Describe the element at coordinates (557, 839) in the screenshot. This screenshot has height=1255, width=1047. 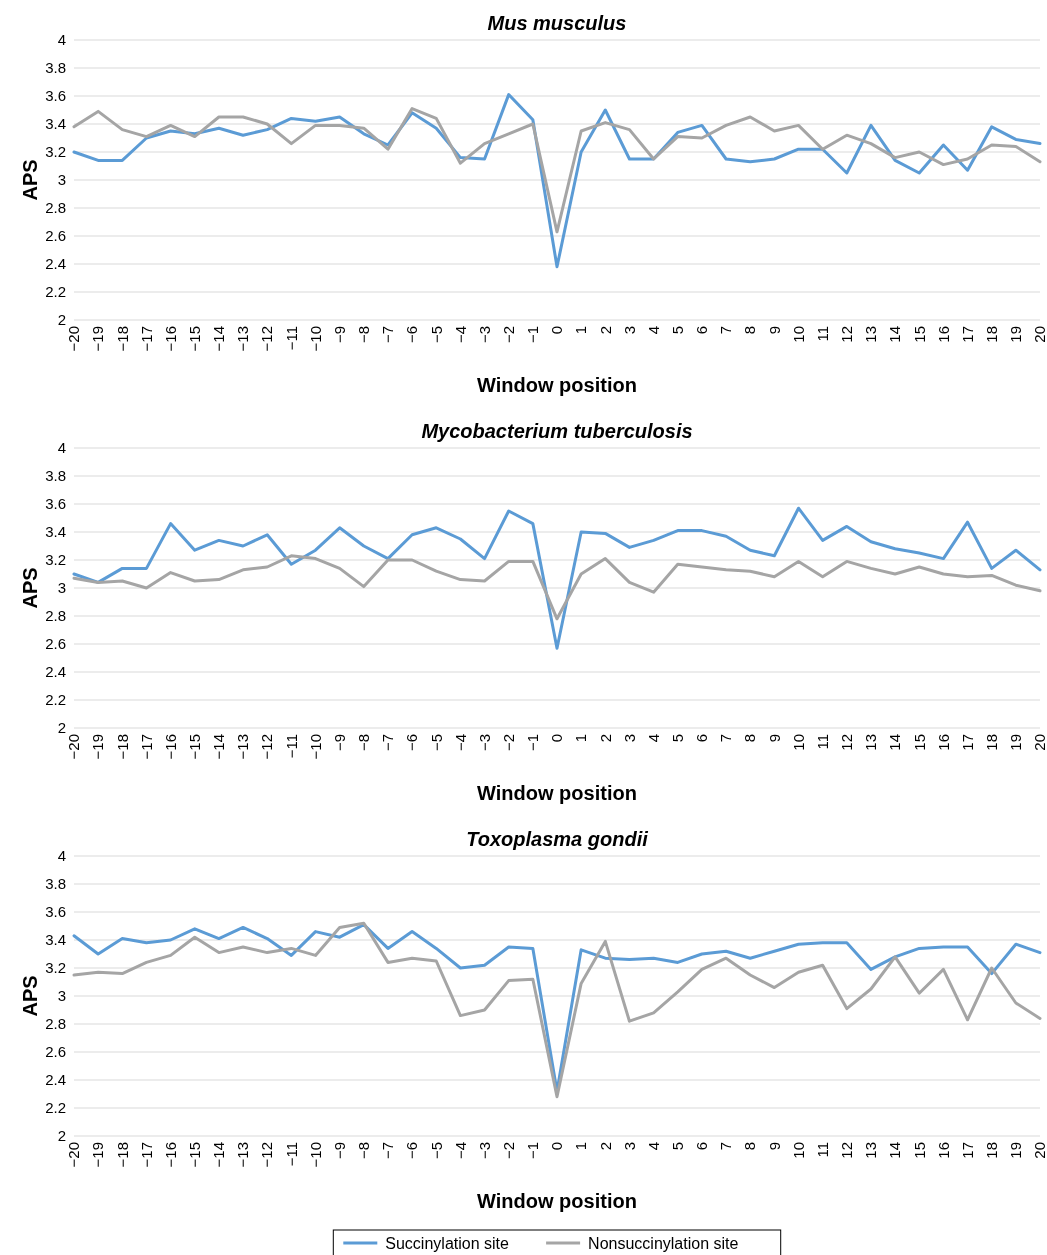
I see `chart-title: Toxoplasma gondii` at that location.